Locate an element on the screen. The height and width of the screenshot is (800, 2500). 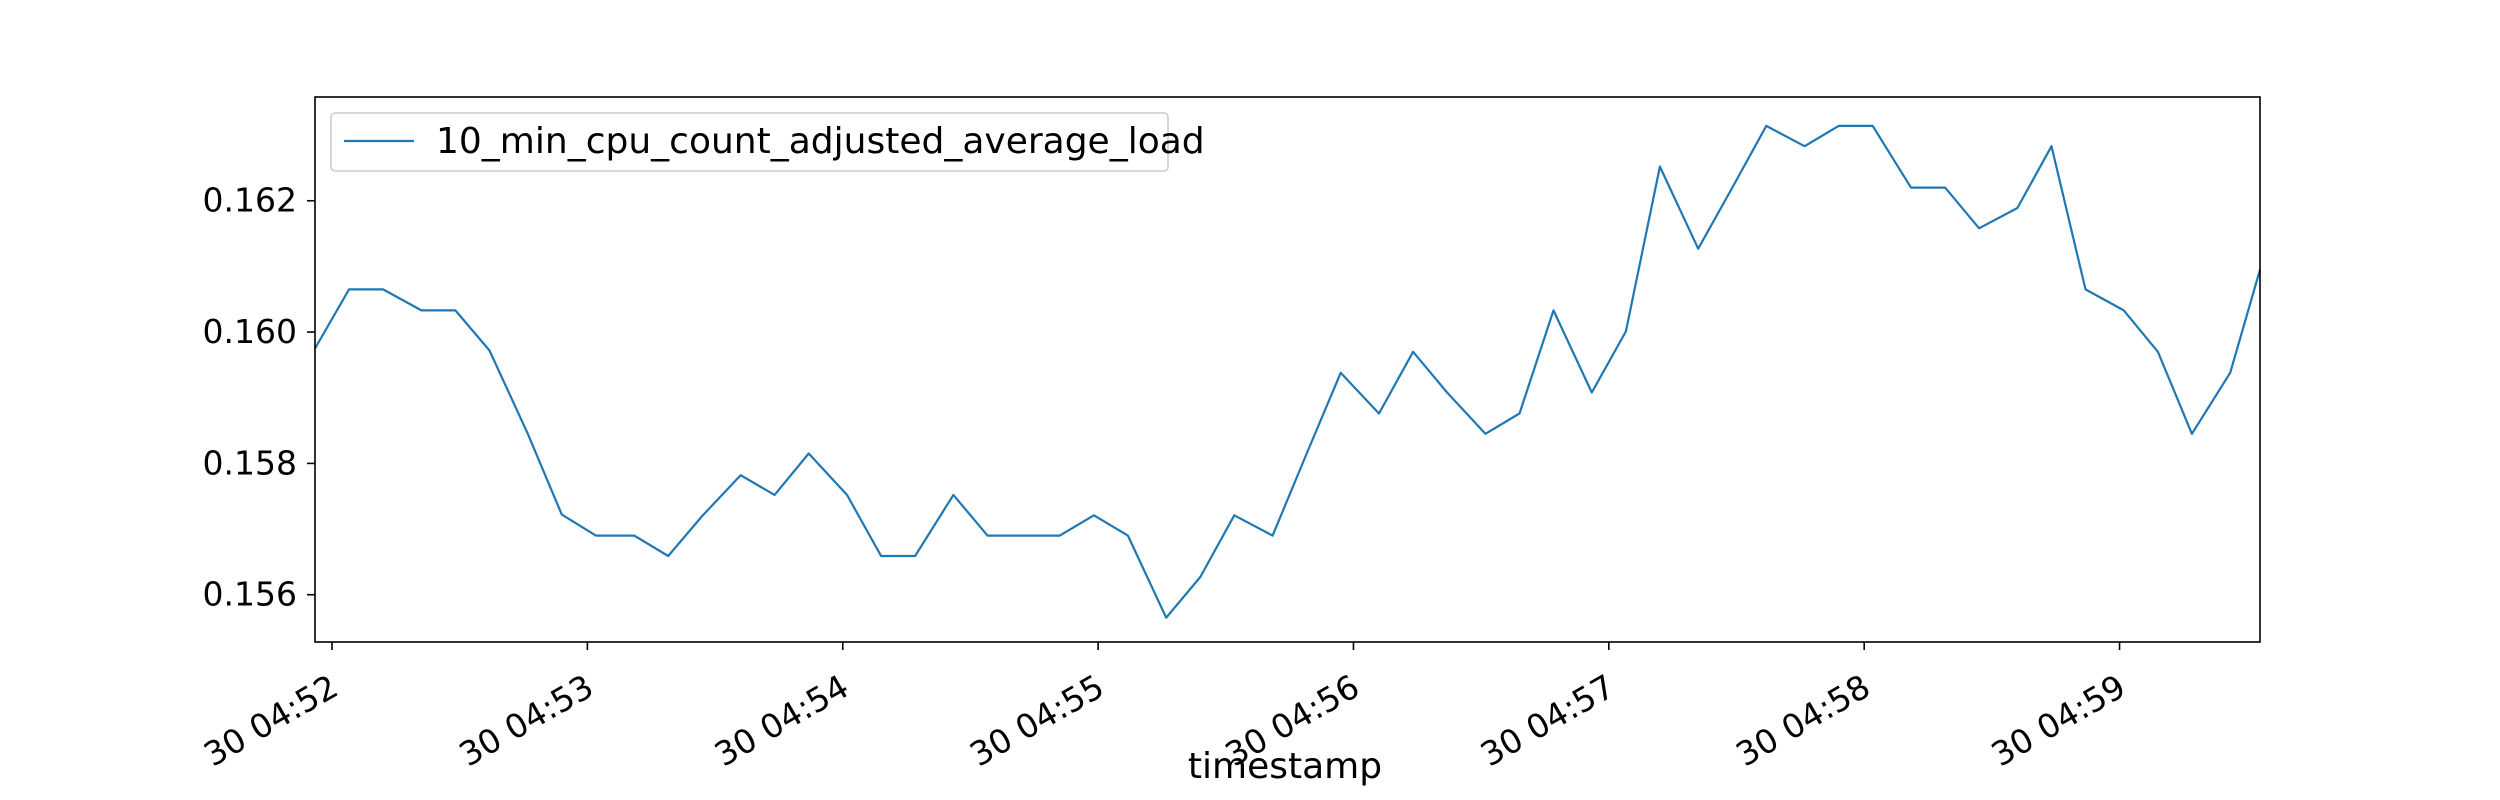
x-tick-label: 30 04:53 is located at coordinates (525, 721).